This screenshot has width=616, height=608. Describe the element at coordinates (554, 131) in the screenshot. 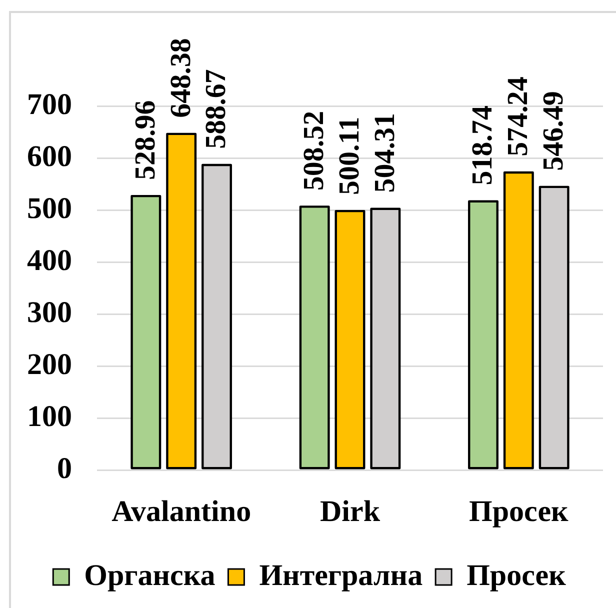

I see `data-label: 546.49` at that location.